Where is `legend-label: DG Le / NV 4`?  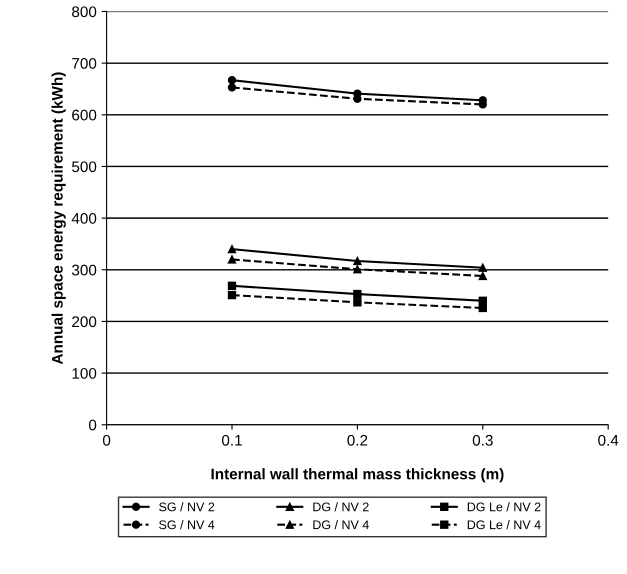 legend-label: DG Le / NV 4 is located at coordinates (504, 525).